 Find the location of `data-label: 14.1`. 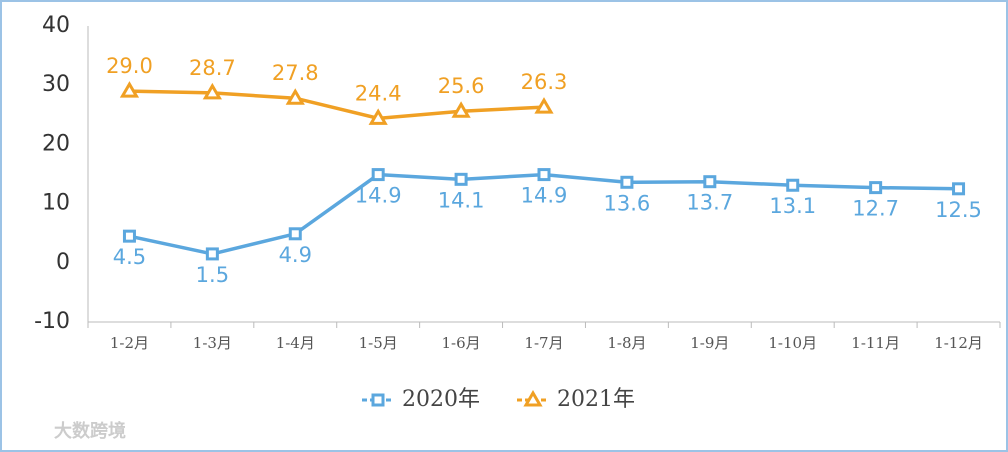

data-label: 14.1 is located at coordinates (461, 200).